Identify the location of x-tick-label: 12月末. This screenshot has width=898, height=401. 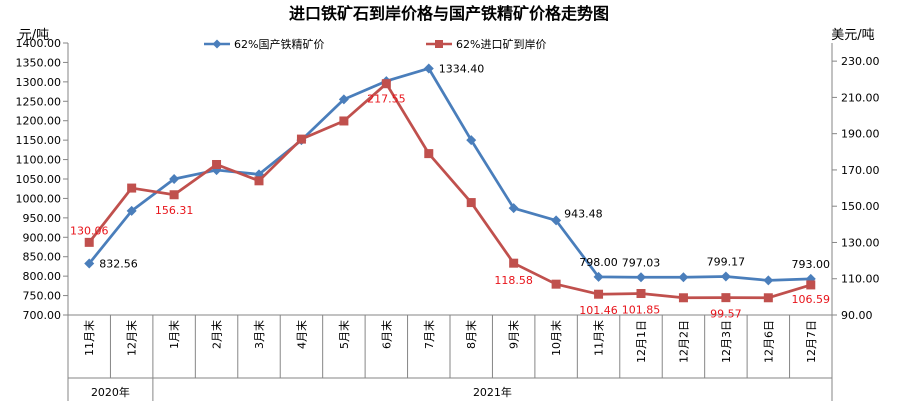
(132, 338).